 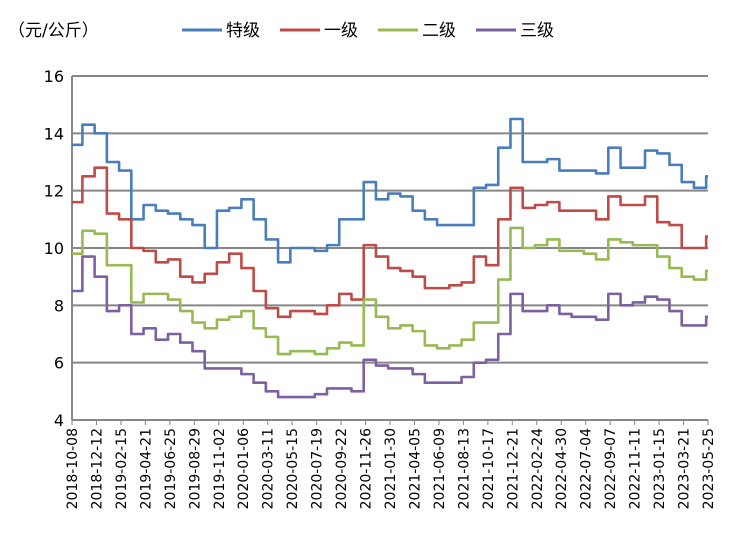 I want to click on x-tick-label: 2019-02-15, so click(x=122, y=468).